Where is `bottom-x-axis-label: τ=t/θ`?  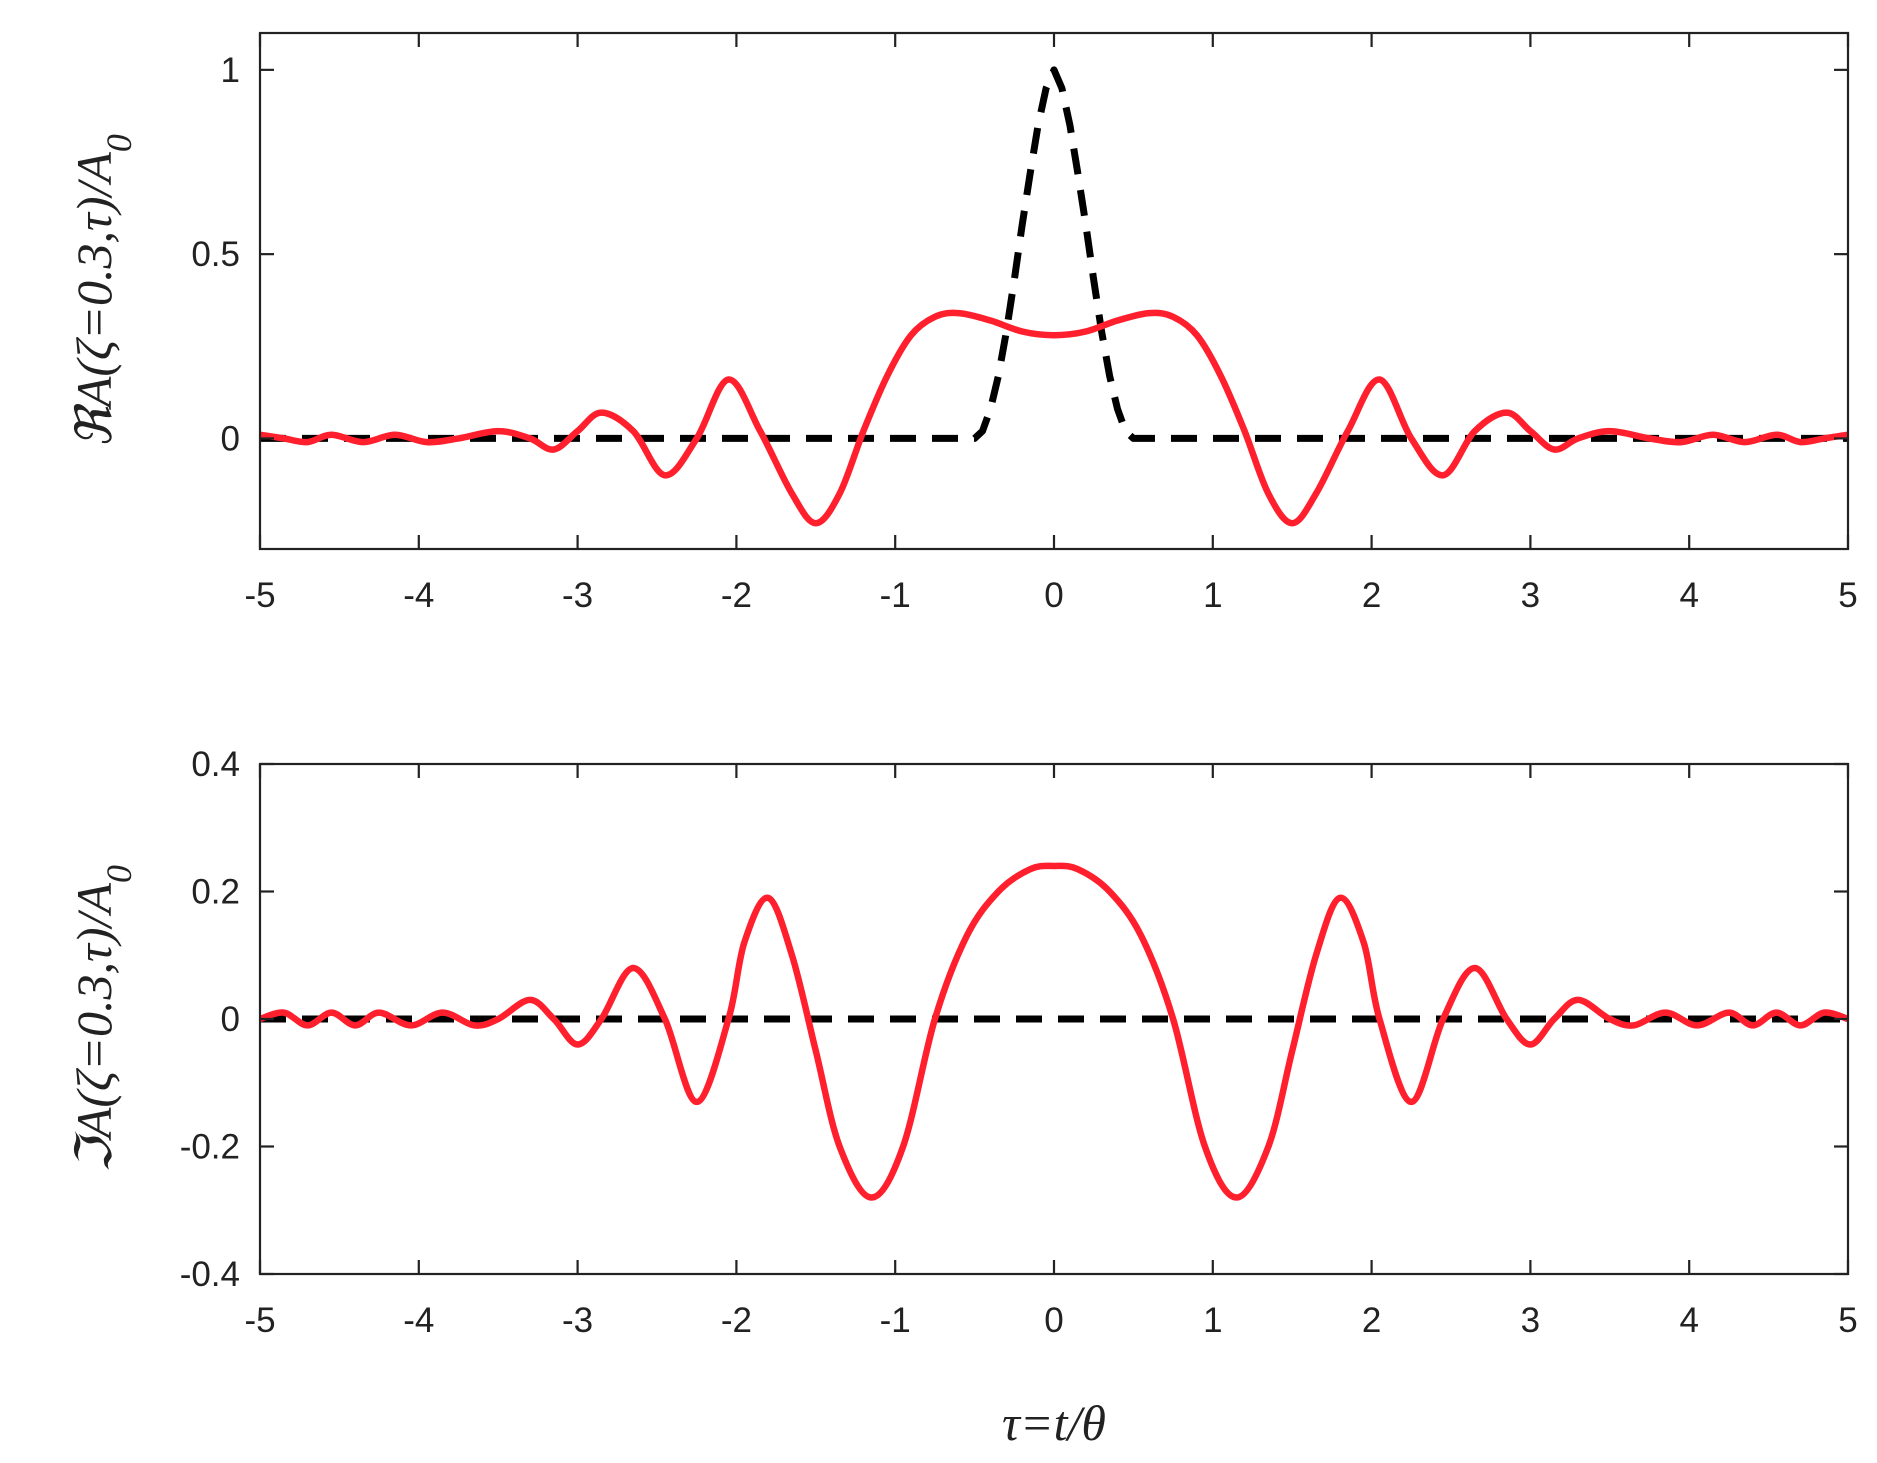 bottom-x-axis-label: τ=t/θ is located at coordinates (1054, 1423).